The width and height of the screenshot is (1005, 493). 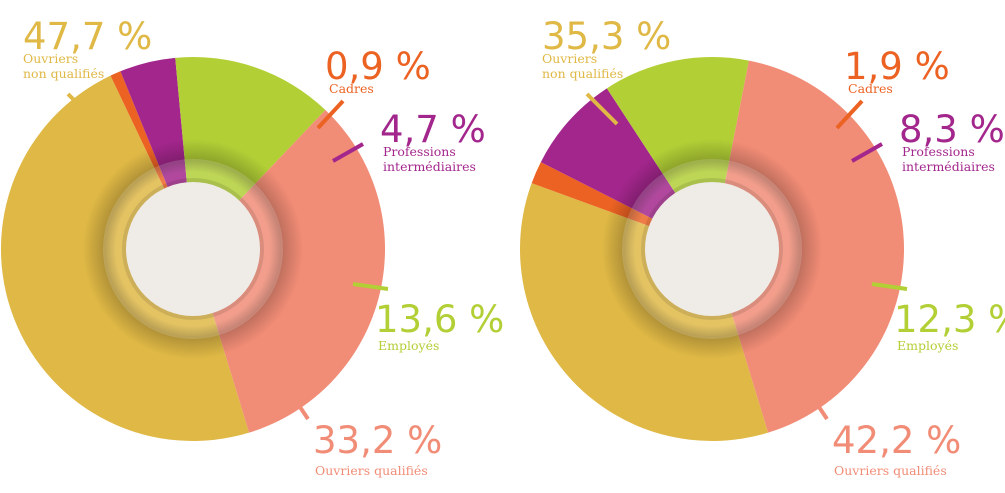 What do you see at coordinates (949, 319) in the screenshot?
I see `value-label-employes: 12,3 %` at bounding box center [949, 319].